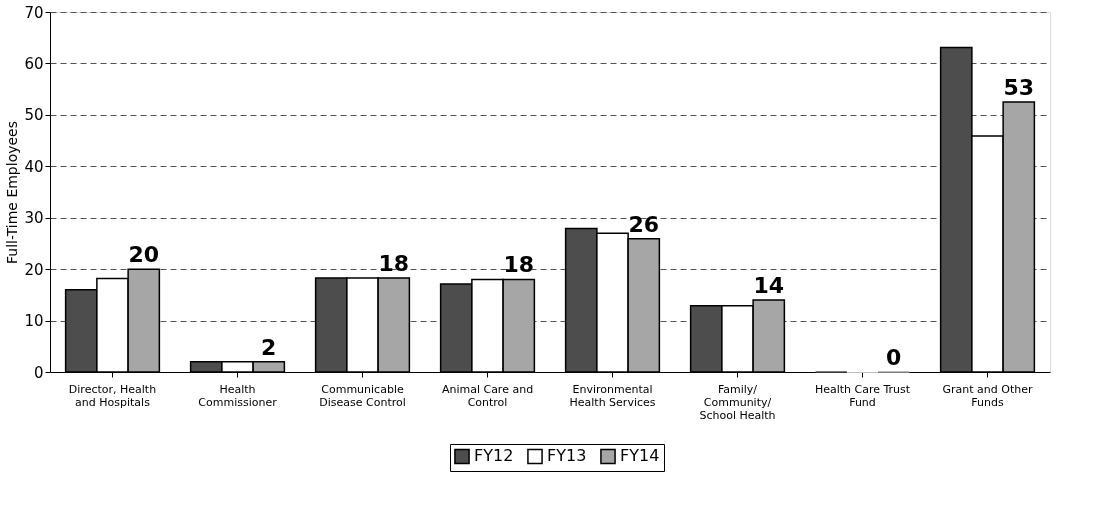 This screenshot has height=517, width=1102. What do you see at coordinates (238, 395) in the screenshot?
I see `x-tick-label: Health Commissioner` at bounding box center [238, 395].